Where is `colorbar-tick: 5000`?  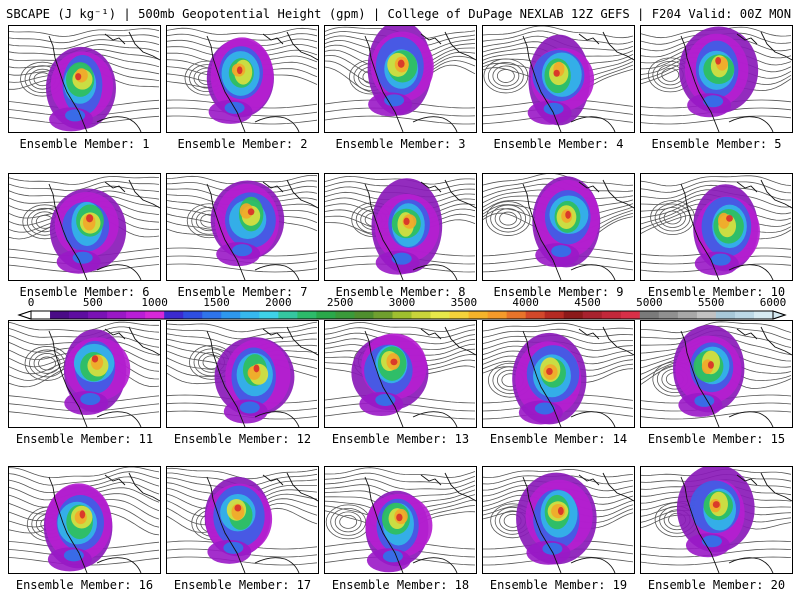
colorbar-tick: 5000 is located at coordinates (649, 302).